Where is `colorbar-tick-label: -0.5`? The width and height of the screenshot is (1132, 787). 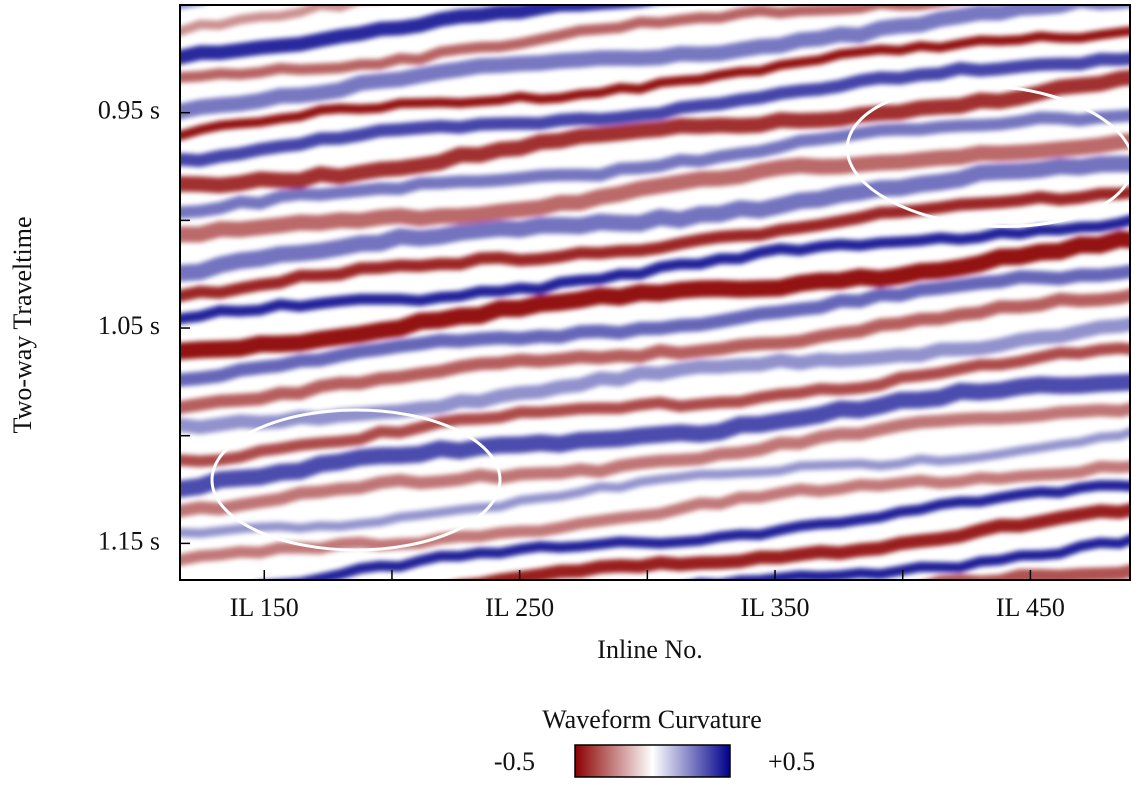
colorbar-tick-label: -0.5 is located at coordinates (514, 761).